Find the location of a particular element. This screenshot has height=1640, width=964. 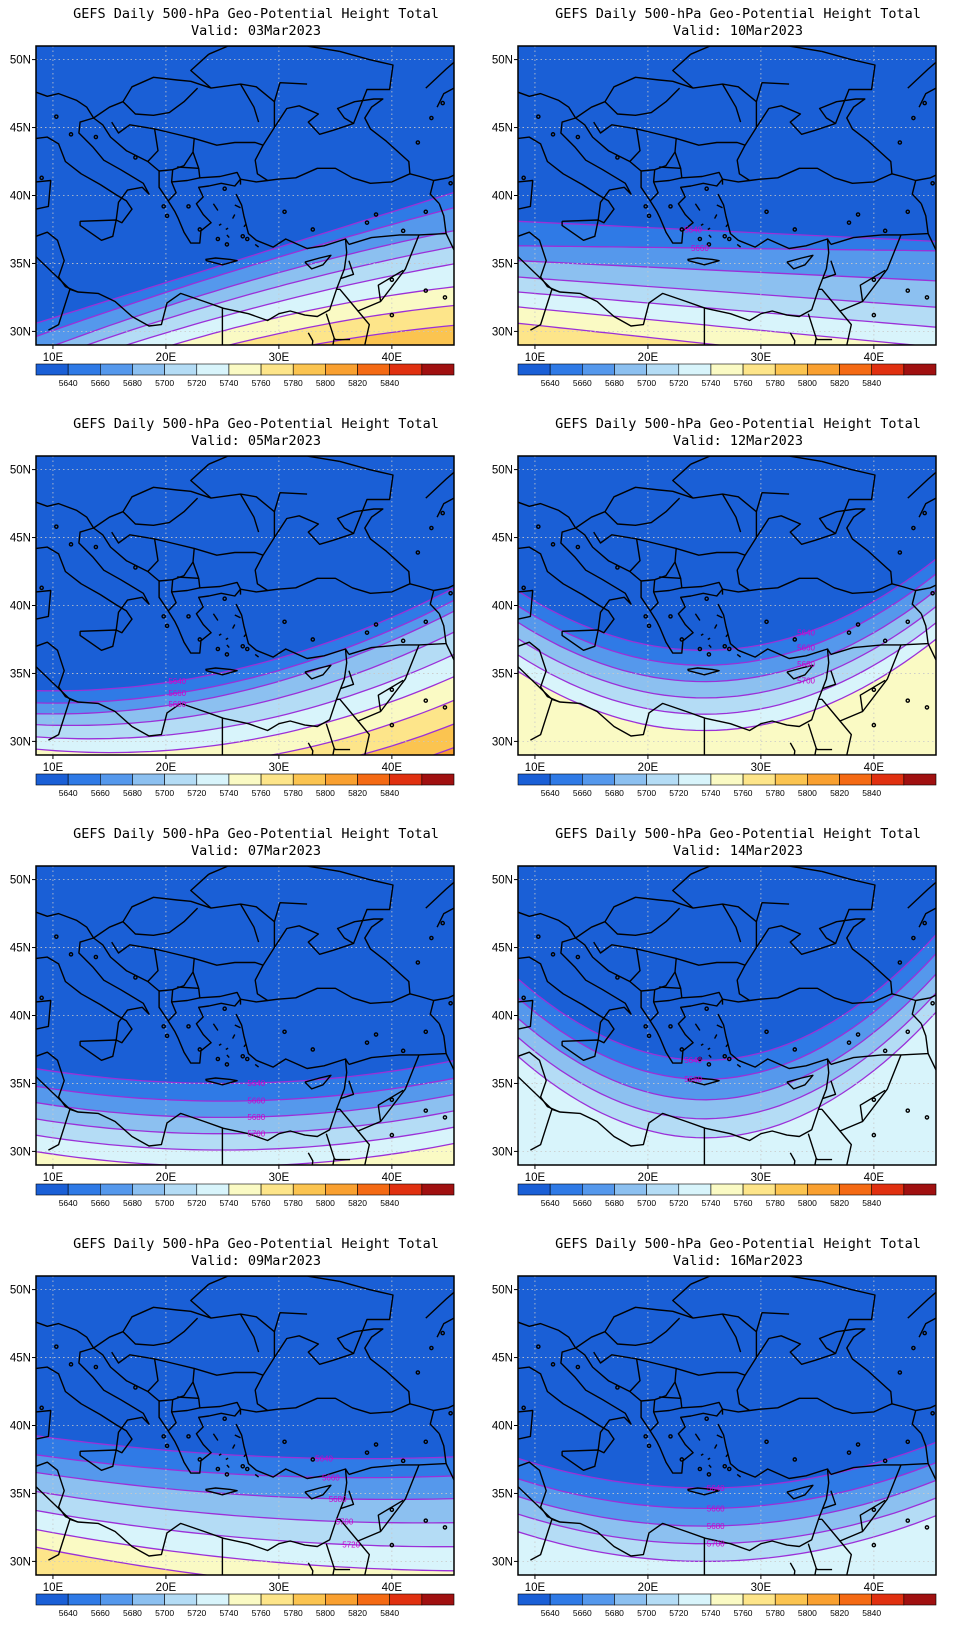

colorbar-label: 5840 is located at coordinates (871, 1203).